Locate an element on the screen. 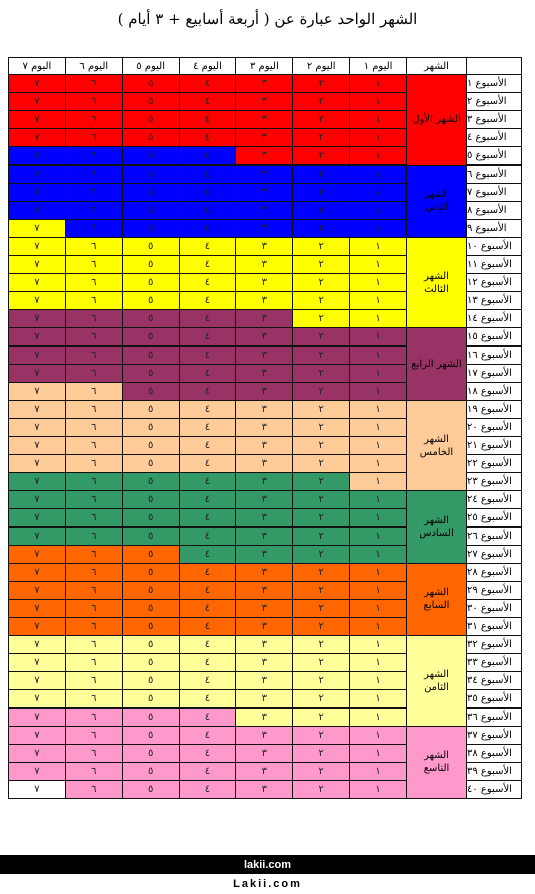 This screenshot has width=535, height=894. week-label: الأسبوع ١٠ is located at coordinates (494, 246).